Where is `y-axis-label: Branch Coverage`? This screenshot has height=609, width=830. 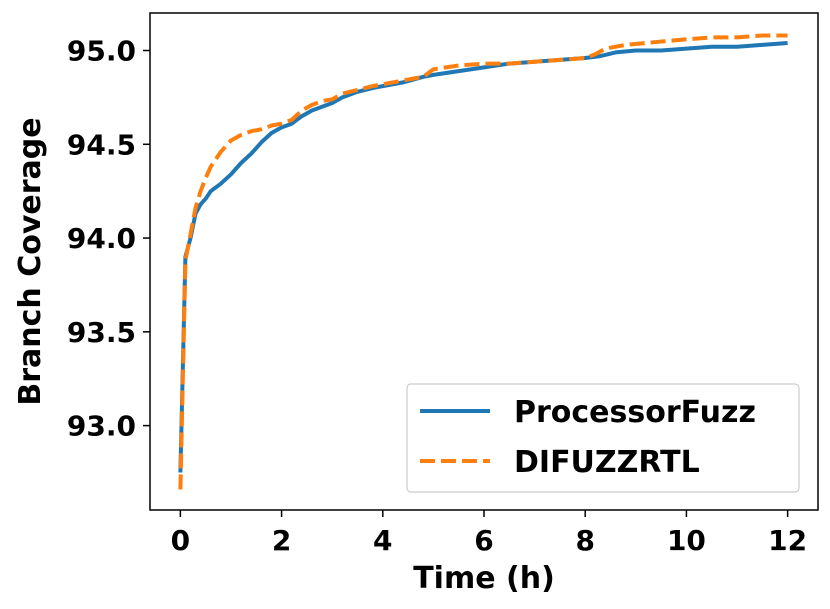
y-axis-label: Branch Coverage is located at coordinates (30, 261).